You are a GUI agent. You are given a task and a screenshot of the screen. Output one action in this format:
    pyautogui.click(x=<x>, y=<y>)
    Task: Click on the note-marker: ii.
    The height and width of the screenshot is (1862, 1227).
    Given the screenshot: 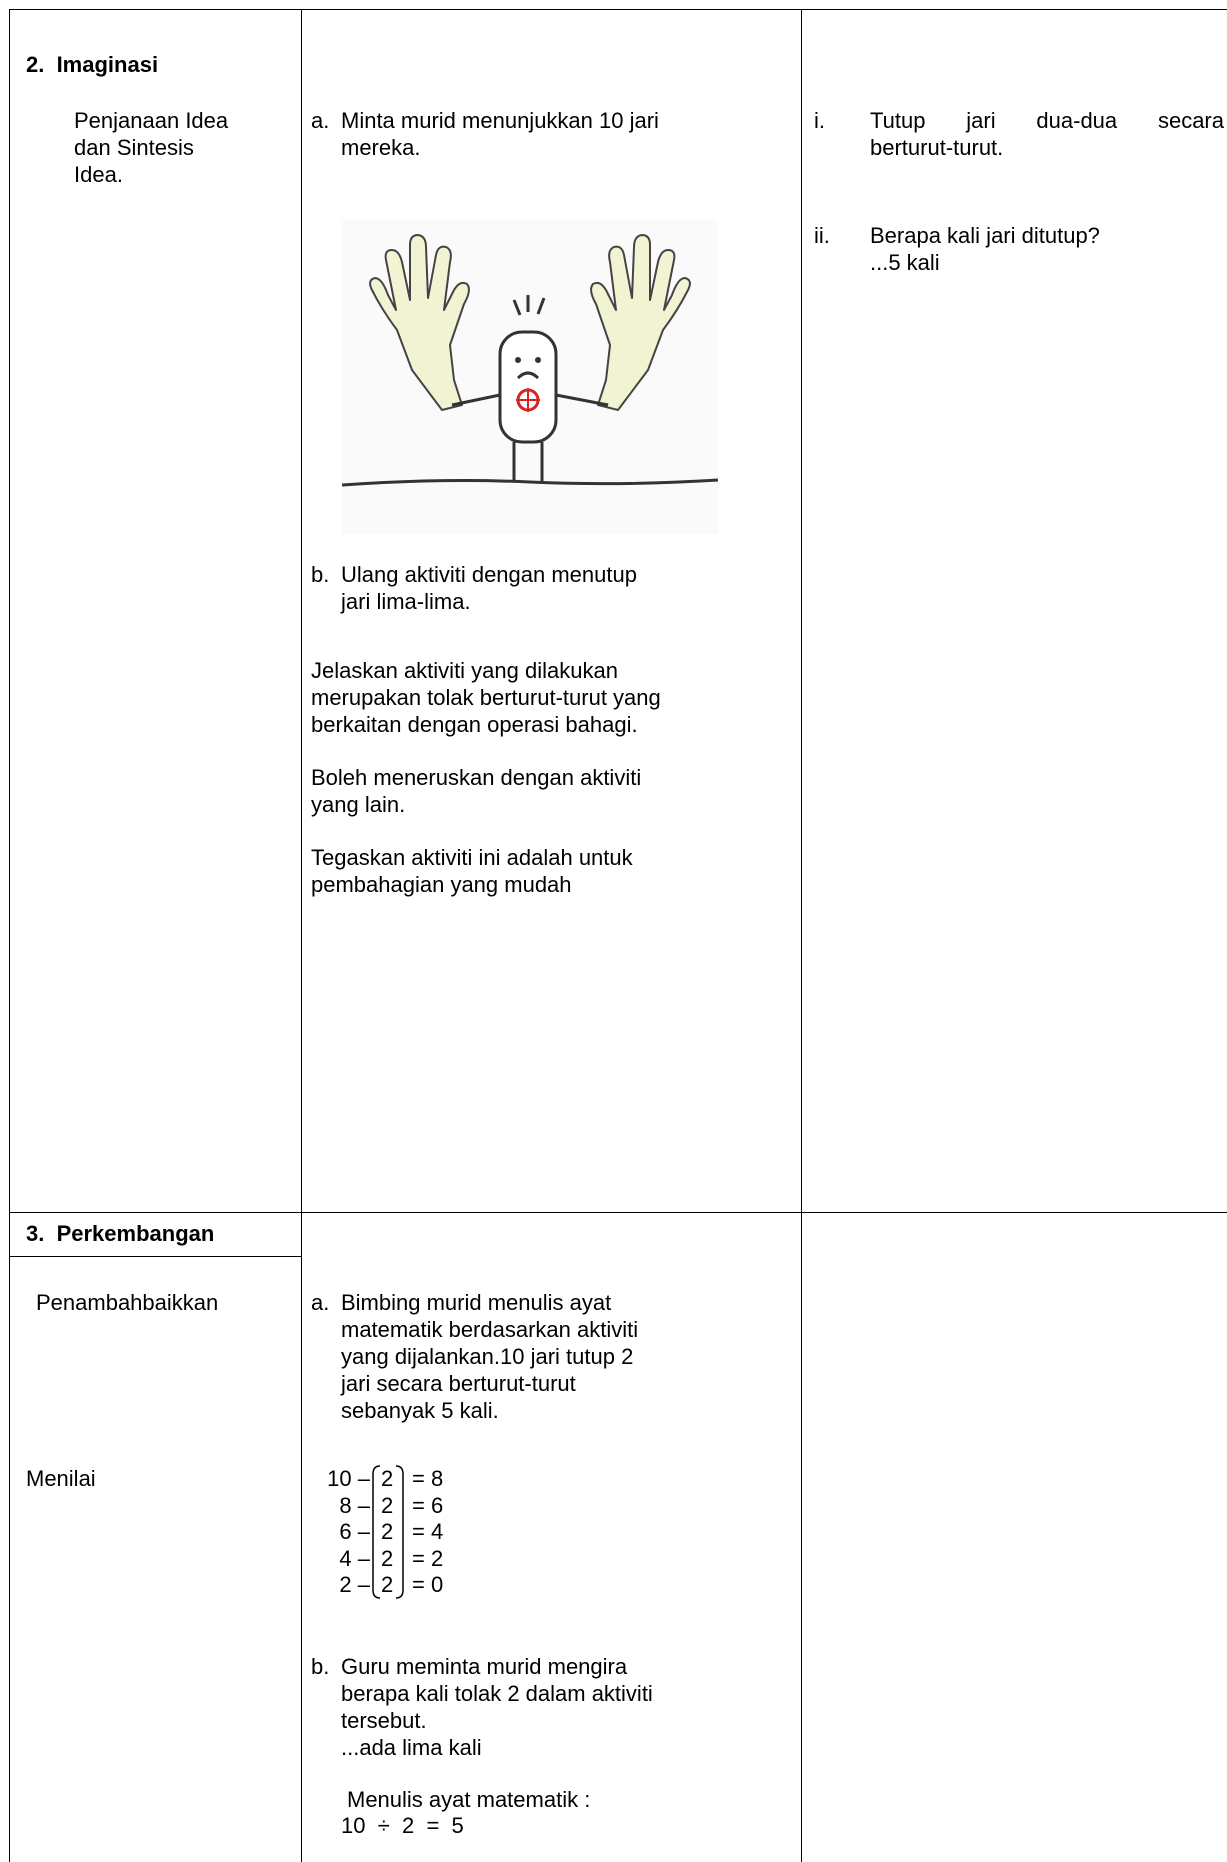 What is the action you would take?
    pyautogui.click(x=822, y=235)
    